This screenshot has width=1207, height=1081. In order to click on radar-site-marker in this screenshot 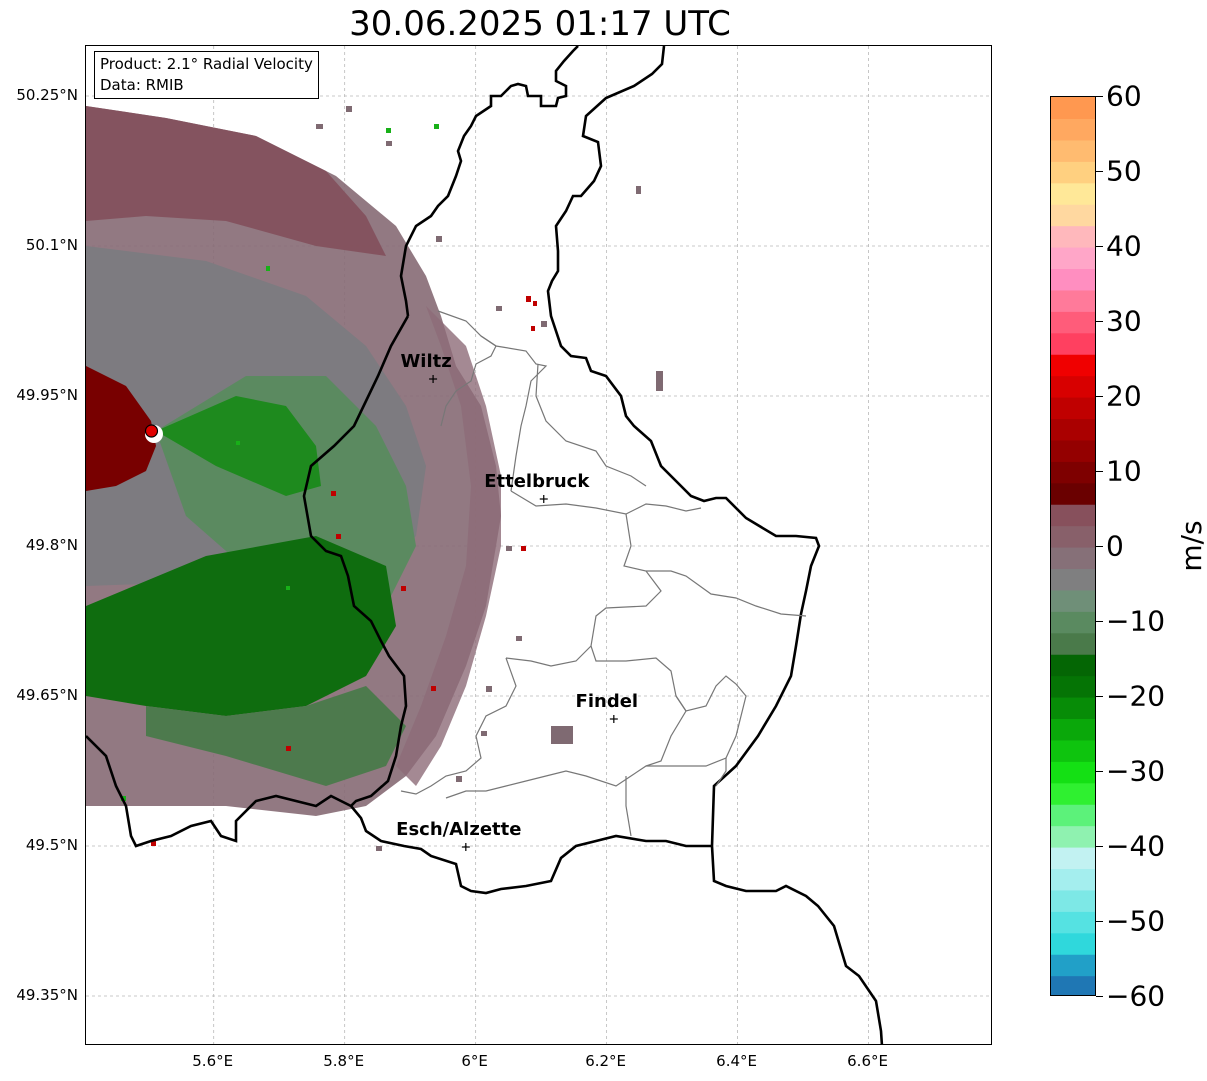, I will do `click(151, 431)`.